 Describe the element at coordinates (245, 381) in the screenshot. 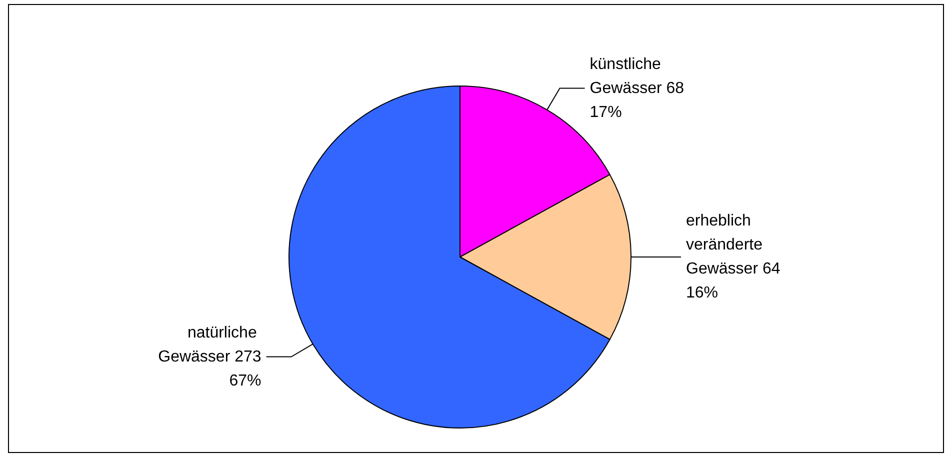

I see `data-label: 67%` at that location.